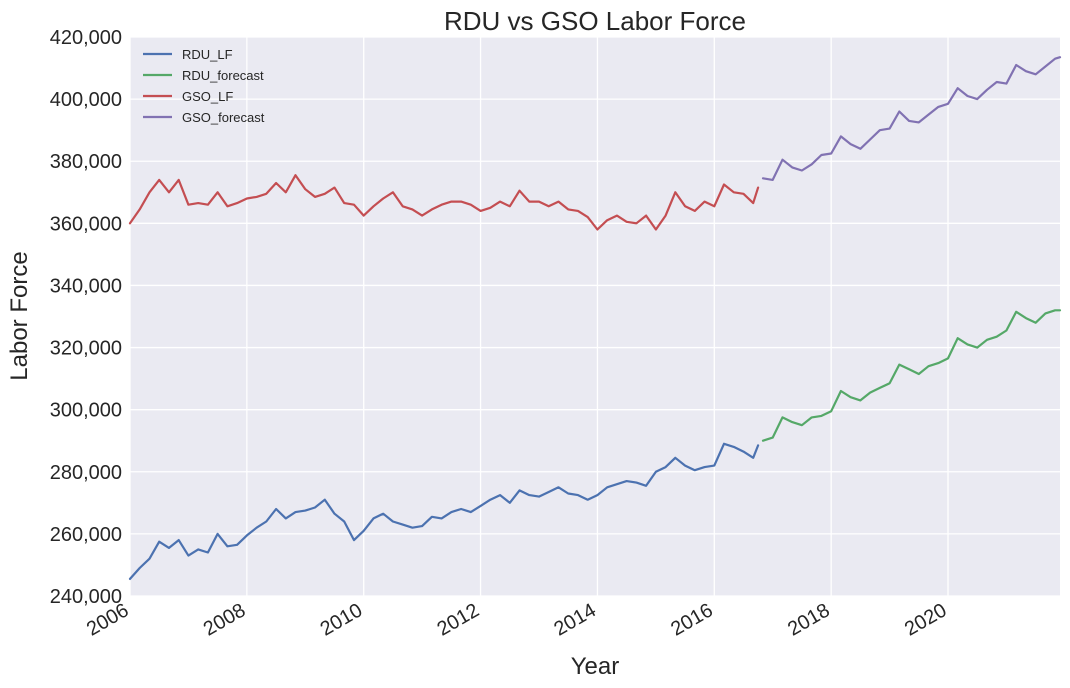  I want to click on legend: RDU_LF RDU_forecast GSO_LF GSO_forecast, so click(204, 86).